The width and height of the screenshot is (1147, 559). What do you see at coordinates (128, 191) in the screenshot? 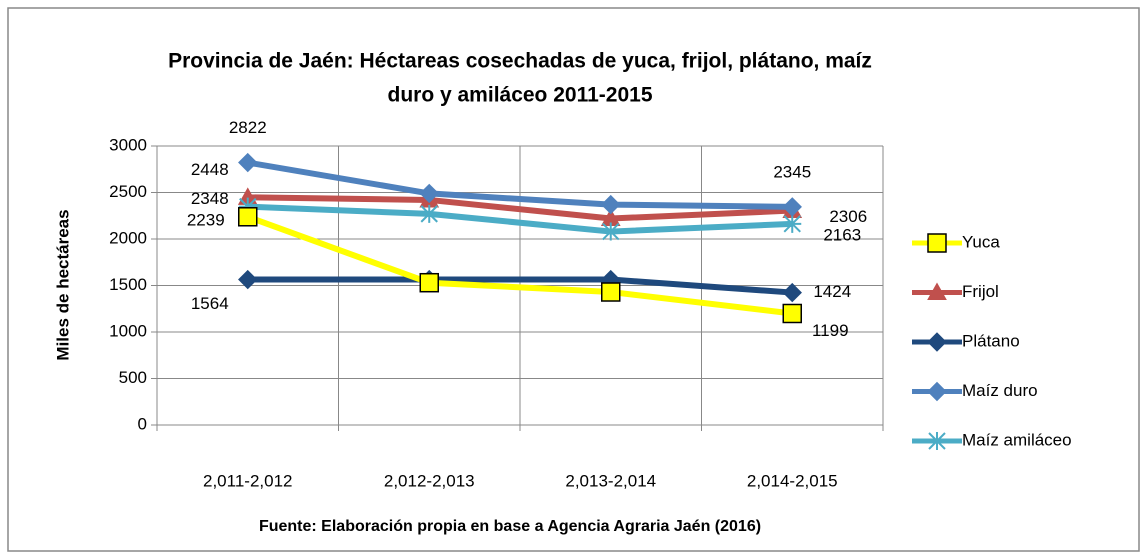
I see `y-tick-label: 2500` at bounding box center [128, 191].